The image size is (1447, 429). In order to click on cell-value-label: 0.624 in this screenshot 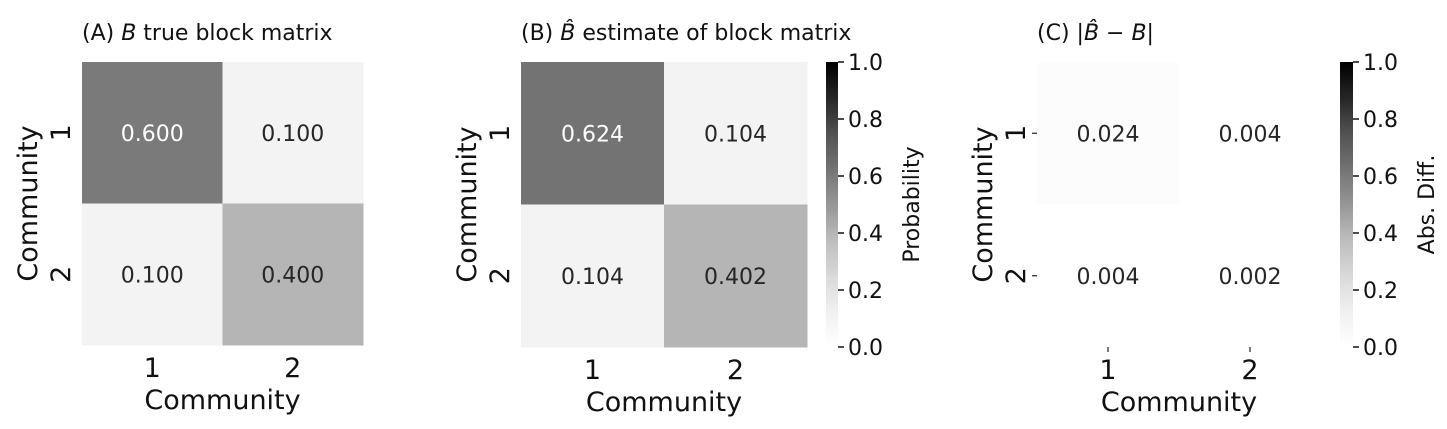, I will do `click(592, 134)`.